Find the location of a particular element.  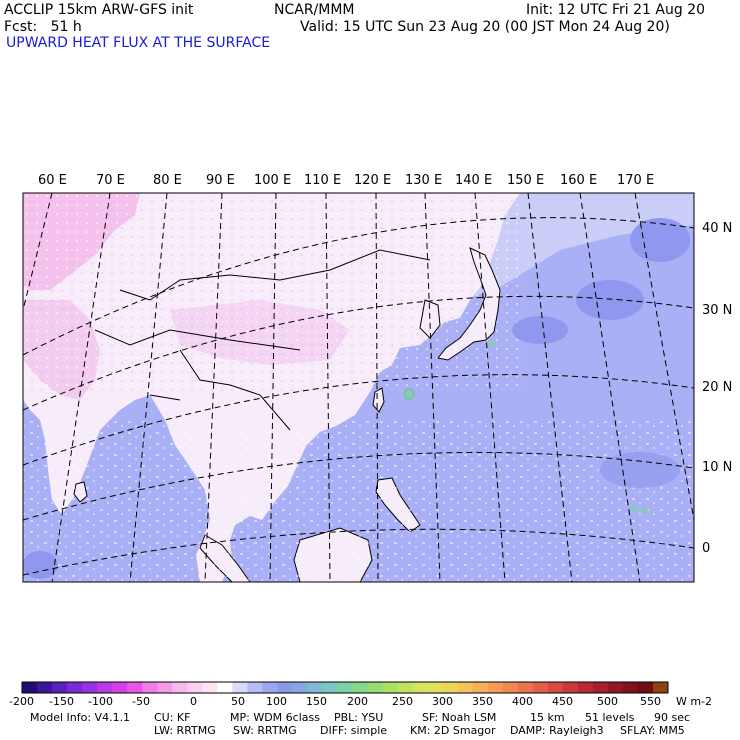

colorbar-tick-label: 0 is located at coordinates (193, 701).